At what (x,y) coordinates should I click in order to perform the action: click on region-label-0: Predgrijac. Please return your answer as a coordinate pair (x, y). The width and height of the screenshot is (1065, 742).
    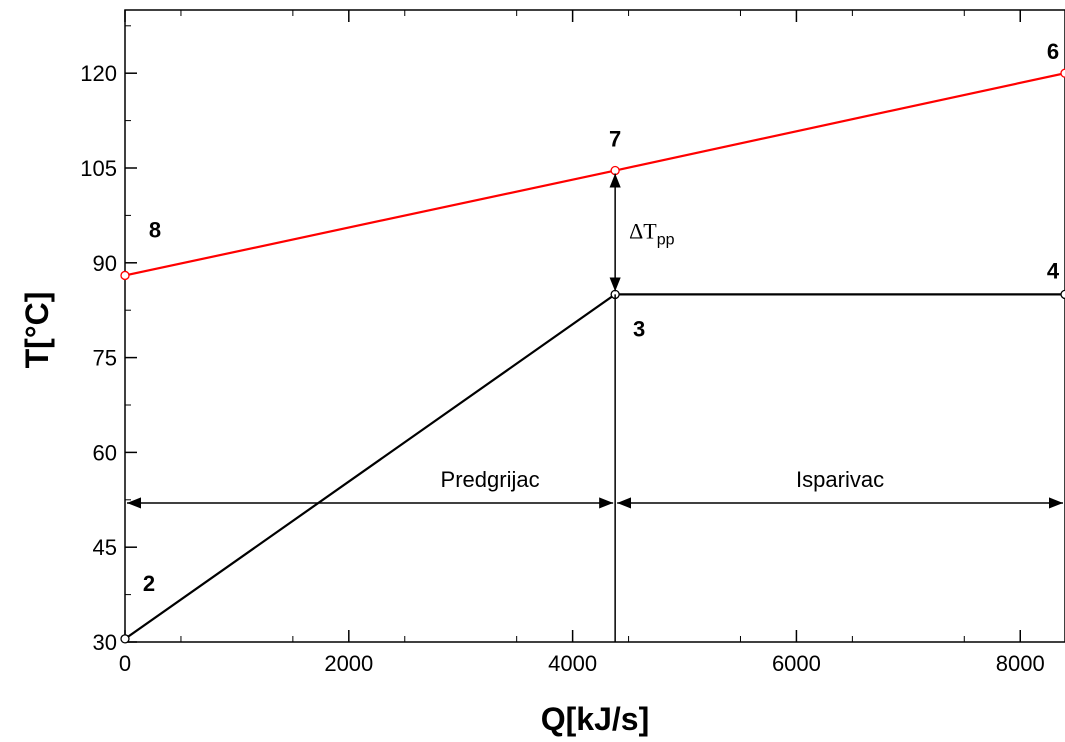
    Looking at the image, I should click on (490, 479).